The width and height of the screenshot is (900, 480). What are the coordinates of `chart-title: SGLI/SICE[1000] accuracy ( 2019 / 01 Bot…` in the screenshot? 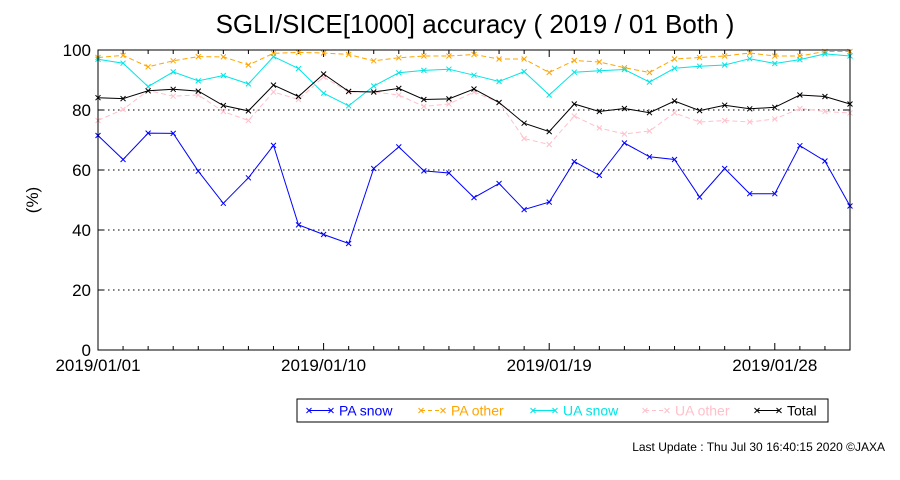 It's located at (475, 24).